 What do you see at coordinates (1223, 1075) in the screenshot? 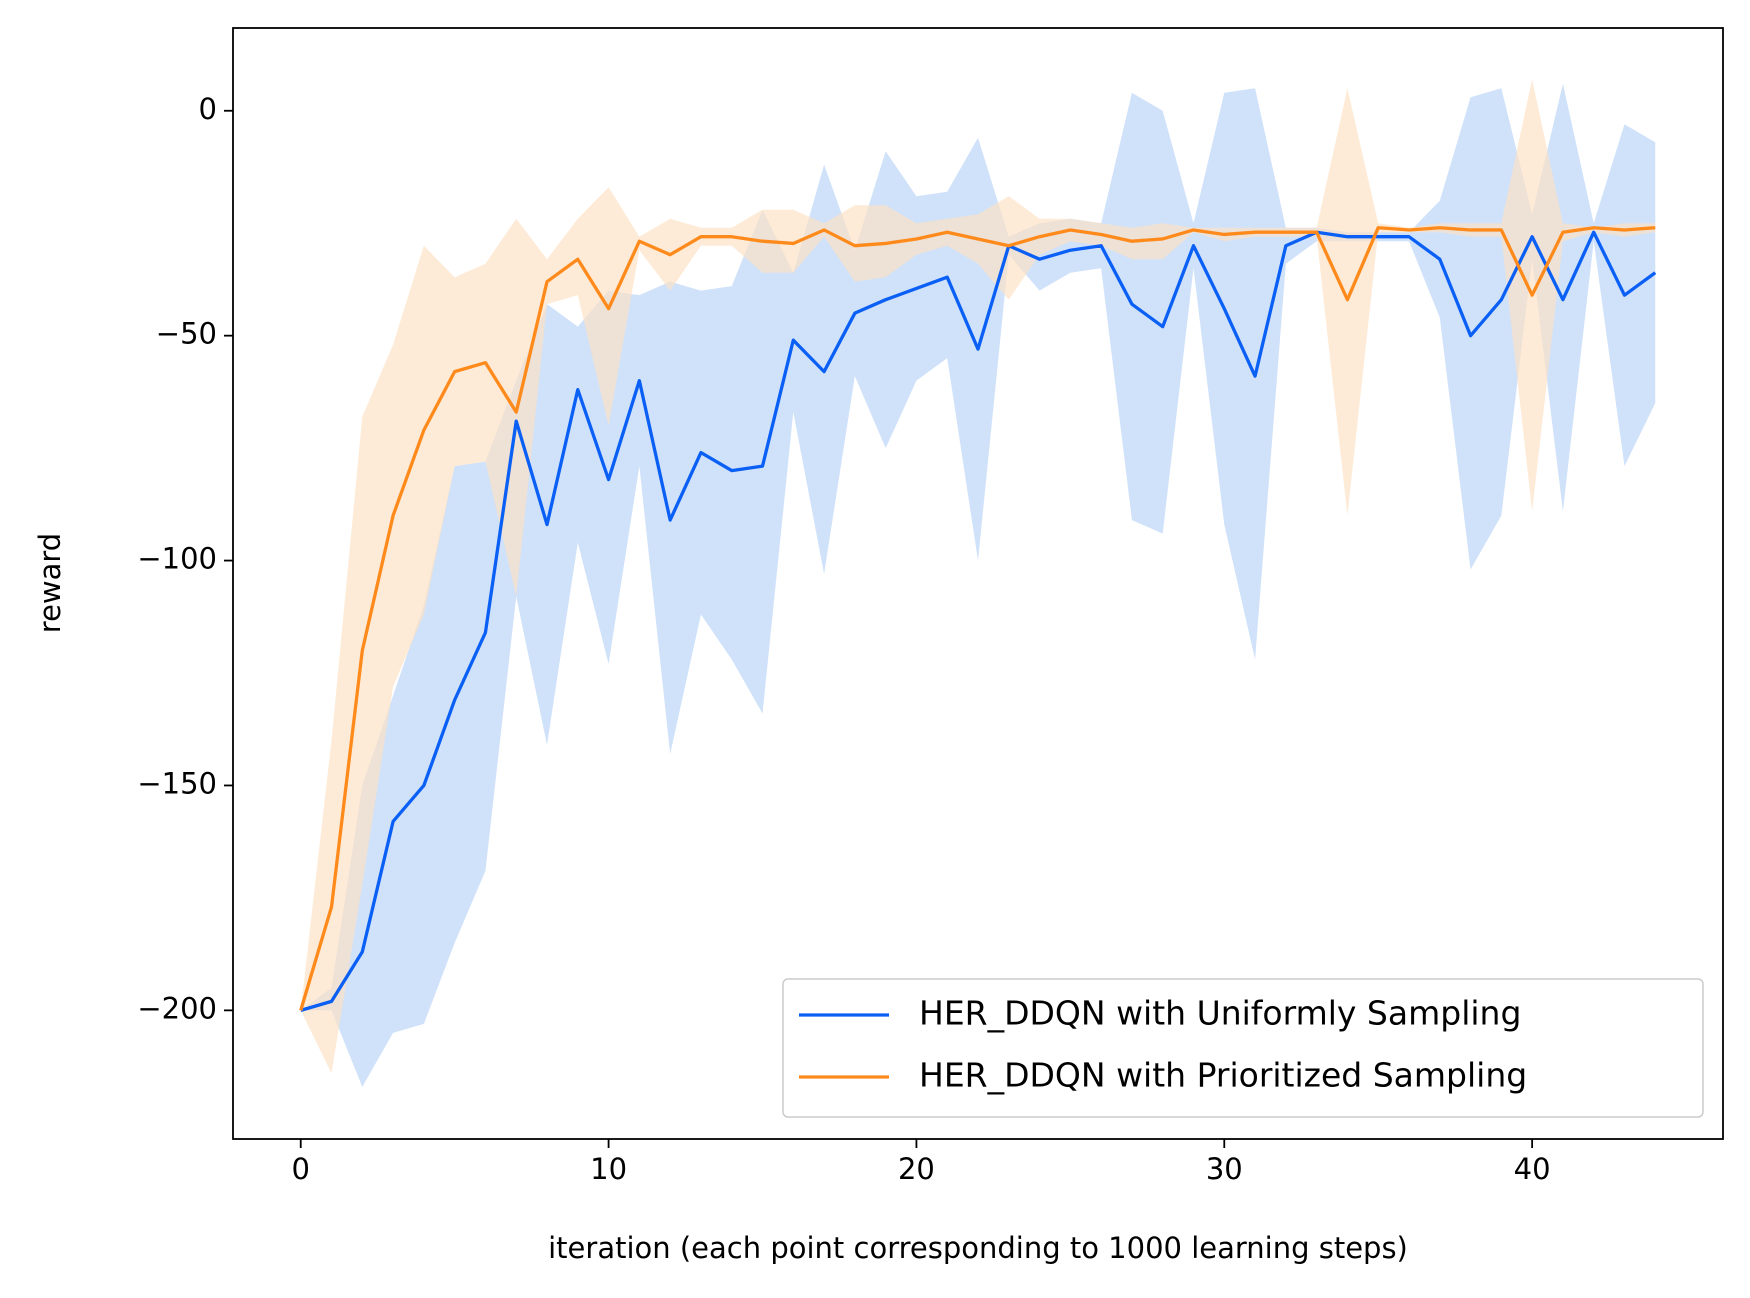
I see `legend-label: HER_DDQN with Prioritized Sampling` at bounding box center [1223, 1075].